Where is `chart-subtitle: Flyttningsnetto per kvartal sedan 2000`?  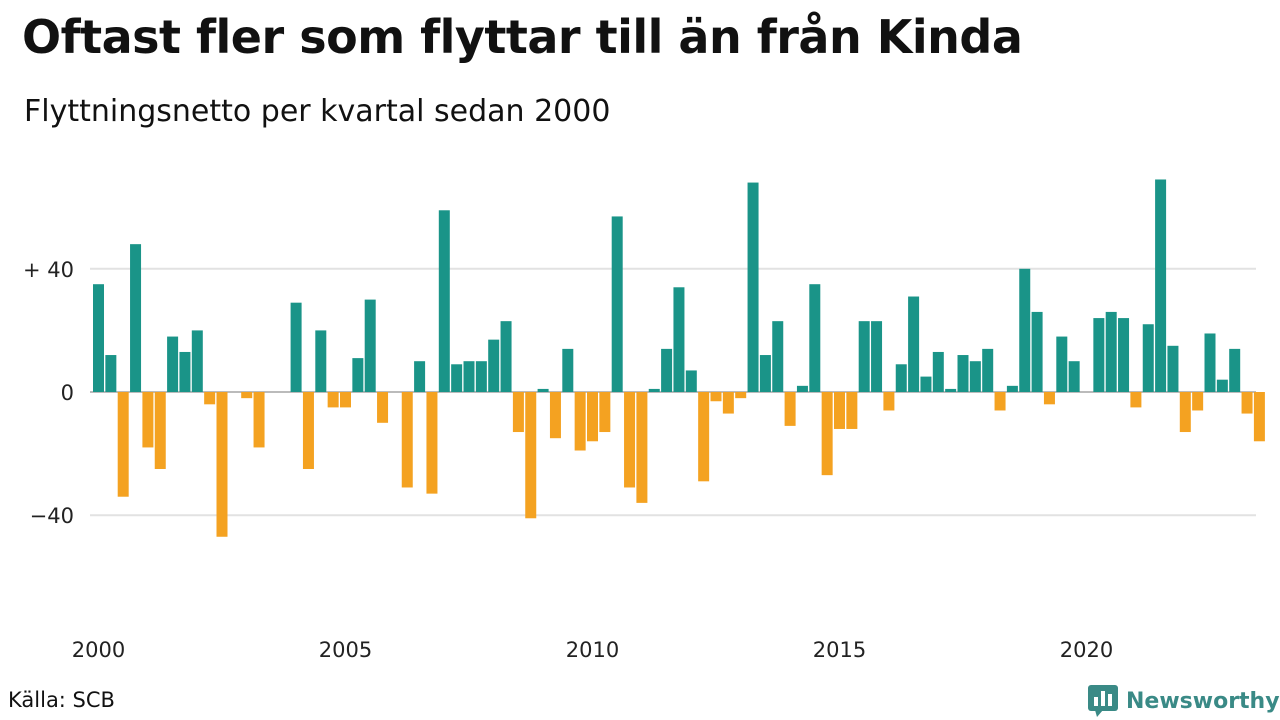
chart-subtitle: Flyttningsnetto per kvartal sedan 2000 is located at coordinates (317, 111).